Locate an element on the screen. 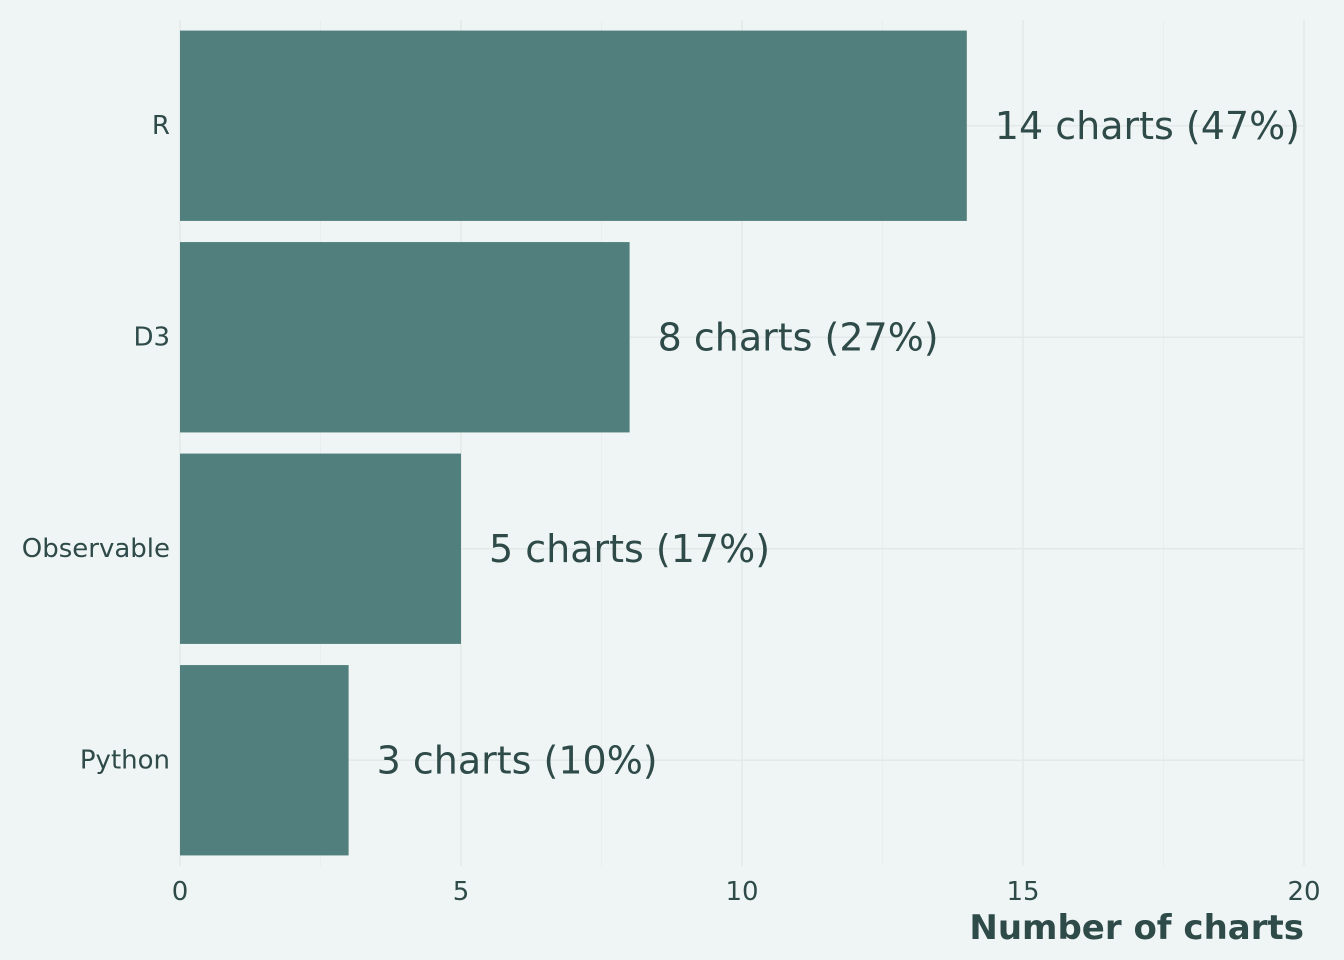  category-labels: R D3 Observable Python is located at coordinates (96, 443).